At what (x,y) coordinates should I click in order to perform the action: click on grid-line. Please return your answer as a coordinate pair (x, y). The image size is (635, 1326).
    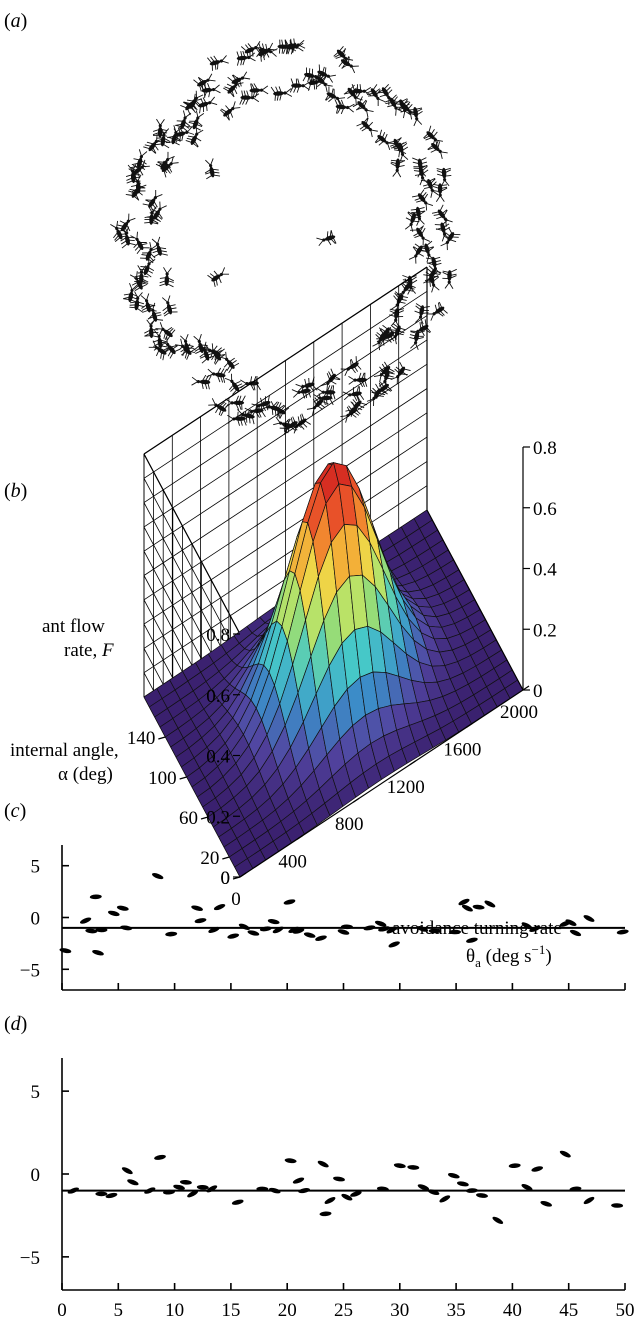
    Looking at the image, I should click on (192, 568).